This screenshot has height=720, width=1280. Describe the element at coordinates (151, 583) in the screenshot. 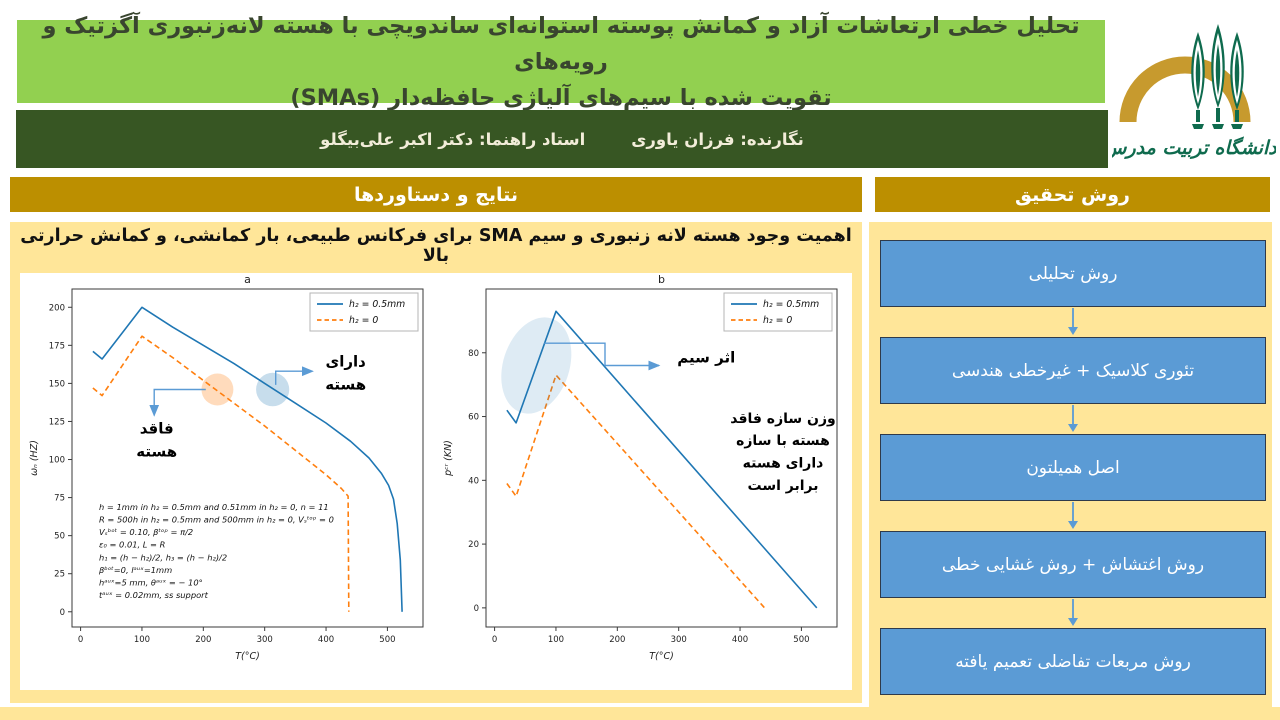

I see `svg-text: hᵃᵘˣ=5 mm, θᵃᵘˣ = − 10°` at that location.